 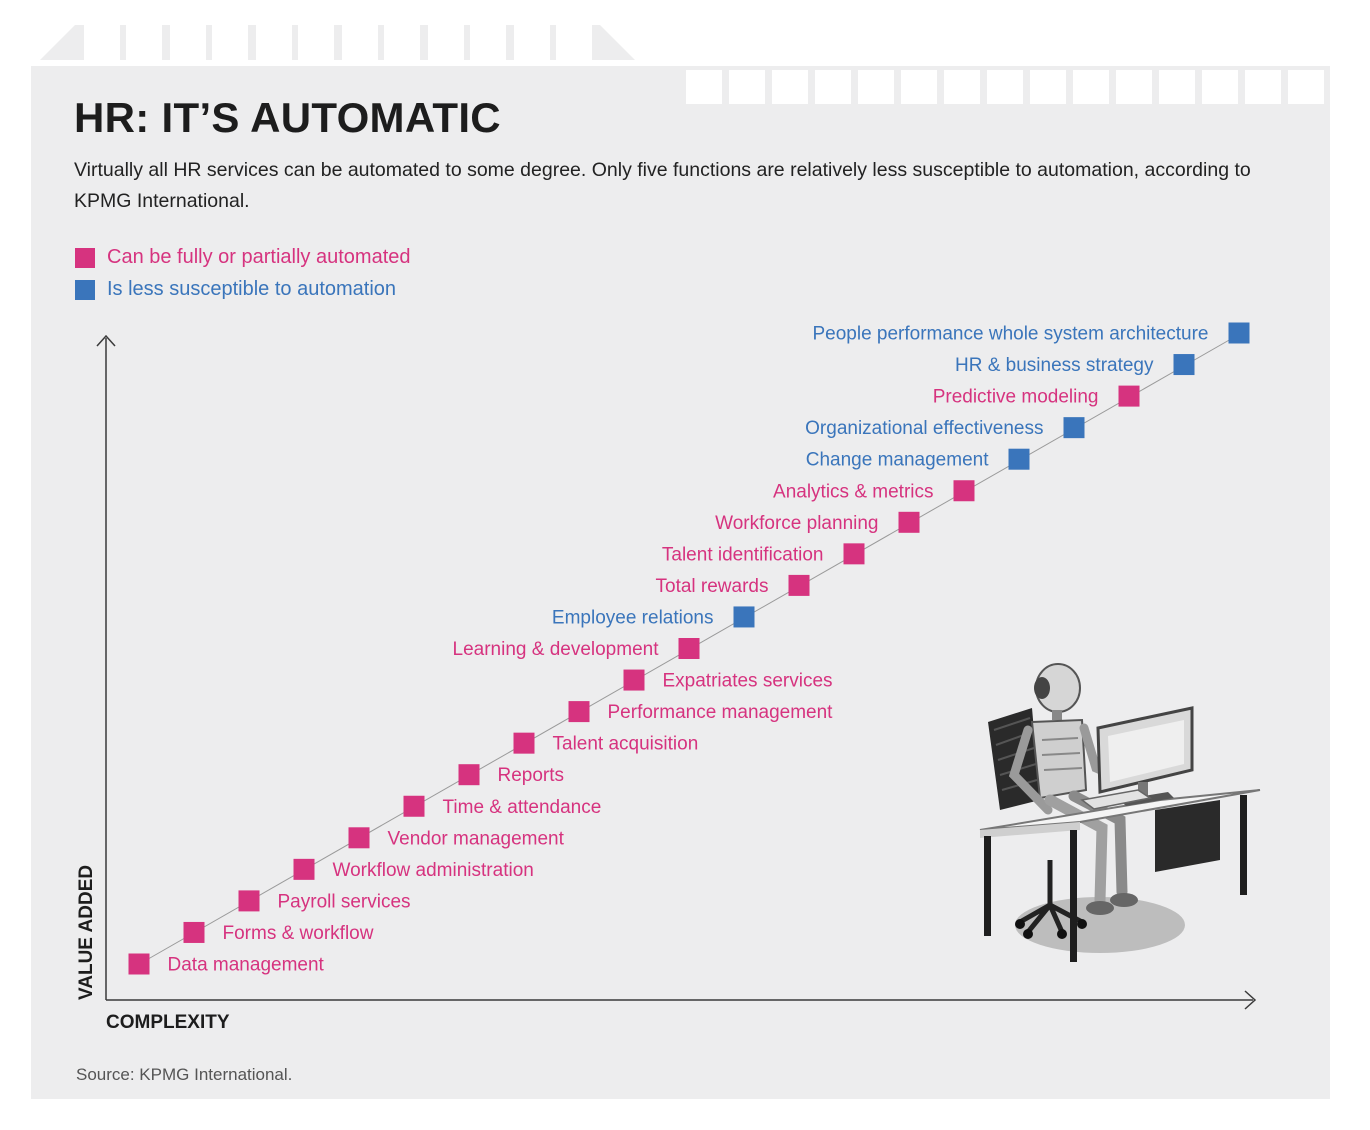 What do you see at coordinates (298, 933) in the screenshot?
I see `data-point-label: Forms & workflow` at bounding box center [298, 933].